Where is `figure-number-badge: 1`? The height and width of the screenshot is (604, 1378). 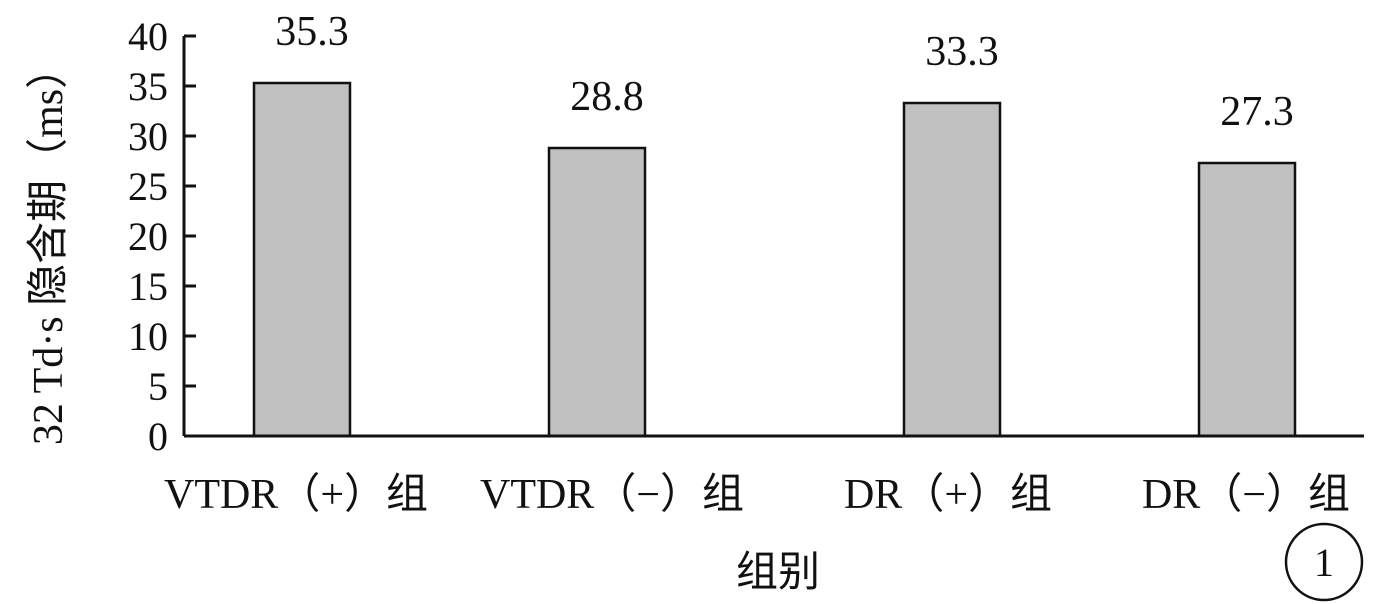 figure-number-badge: 1 is located at coordinates (1324, 562).